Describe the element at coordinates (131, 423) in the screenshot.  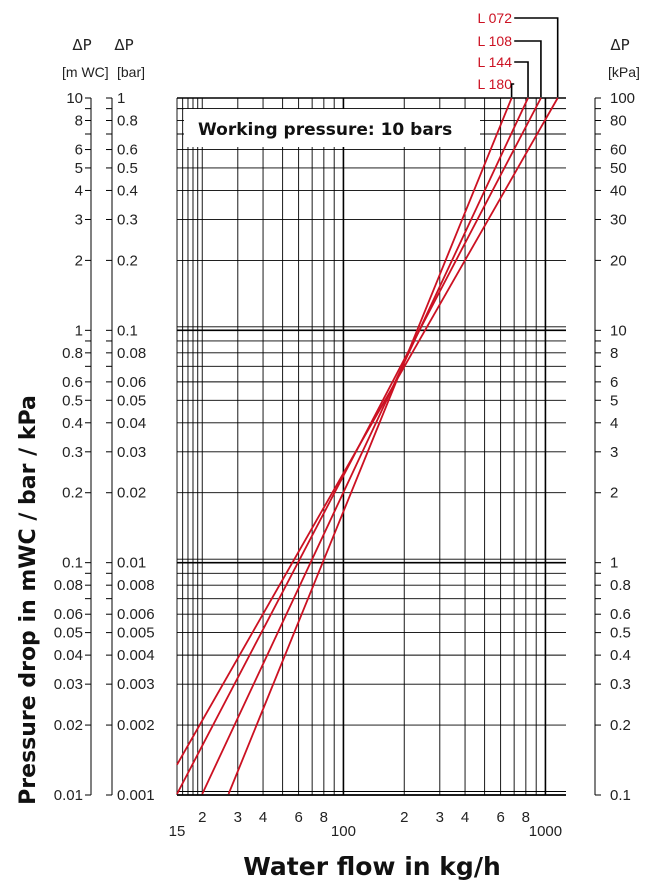
I see `y-tick-label-bar: 0.04` at that location.